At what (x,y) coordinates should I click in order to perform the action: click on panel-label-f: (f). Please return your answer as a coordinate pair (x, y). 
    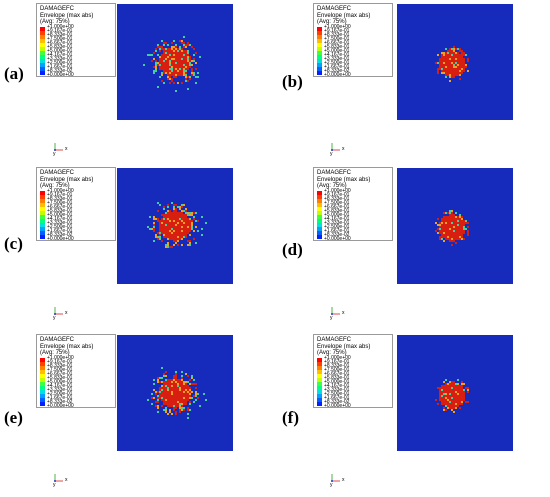
    Looking at the image, I should click on (290, 418).